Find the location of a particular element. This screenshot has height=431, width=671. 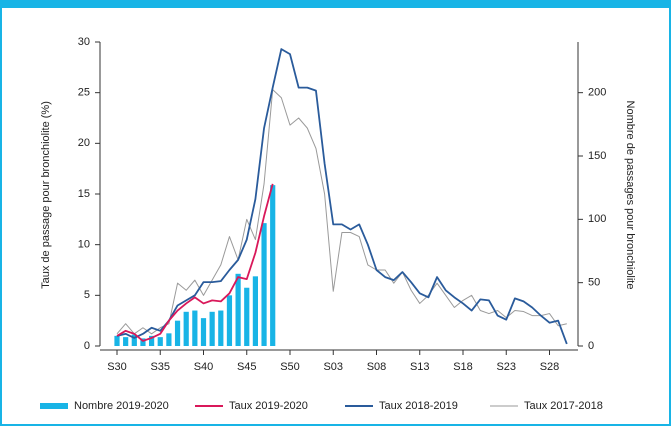

y-tick-label: 20 is located at coordinates (84, 143).